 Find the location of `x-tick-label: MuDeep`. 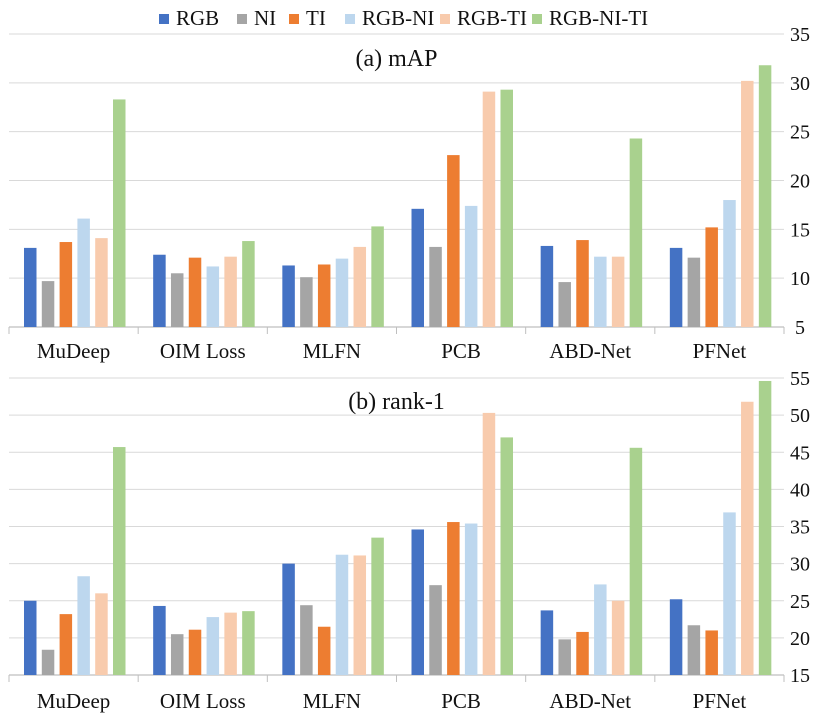

x-tick-label: MuDeep is located at coordinates (73, 351).